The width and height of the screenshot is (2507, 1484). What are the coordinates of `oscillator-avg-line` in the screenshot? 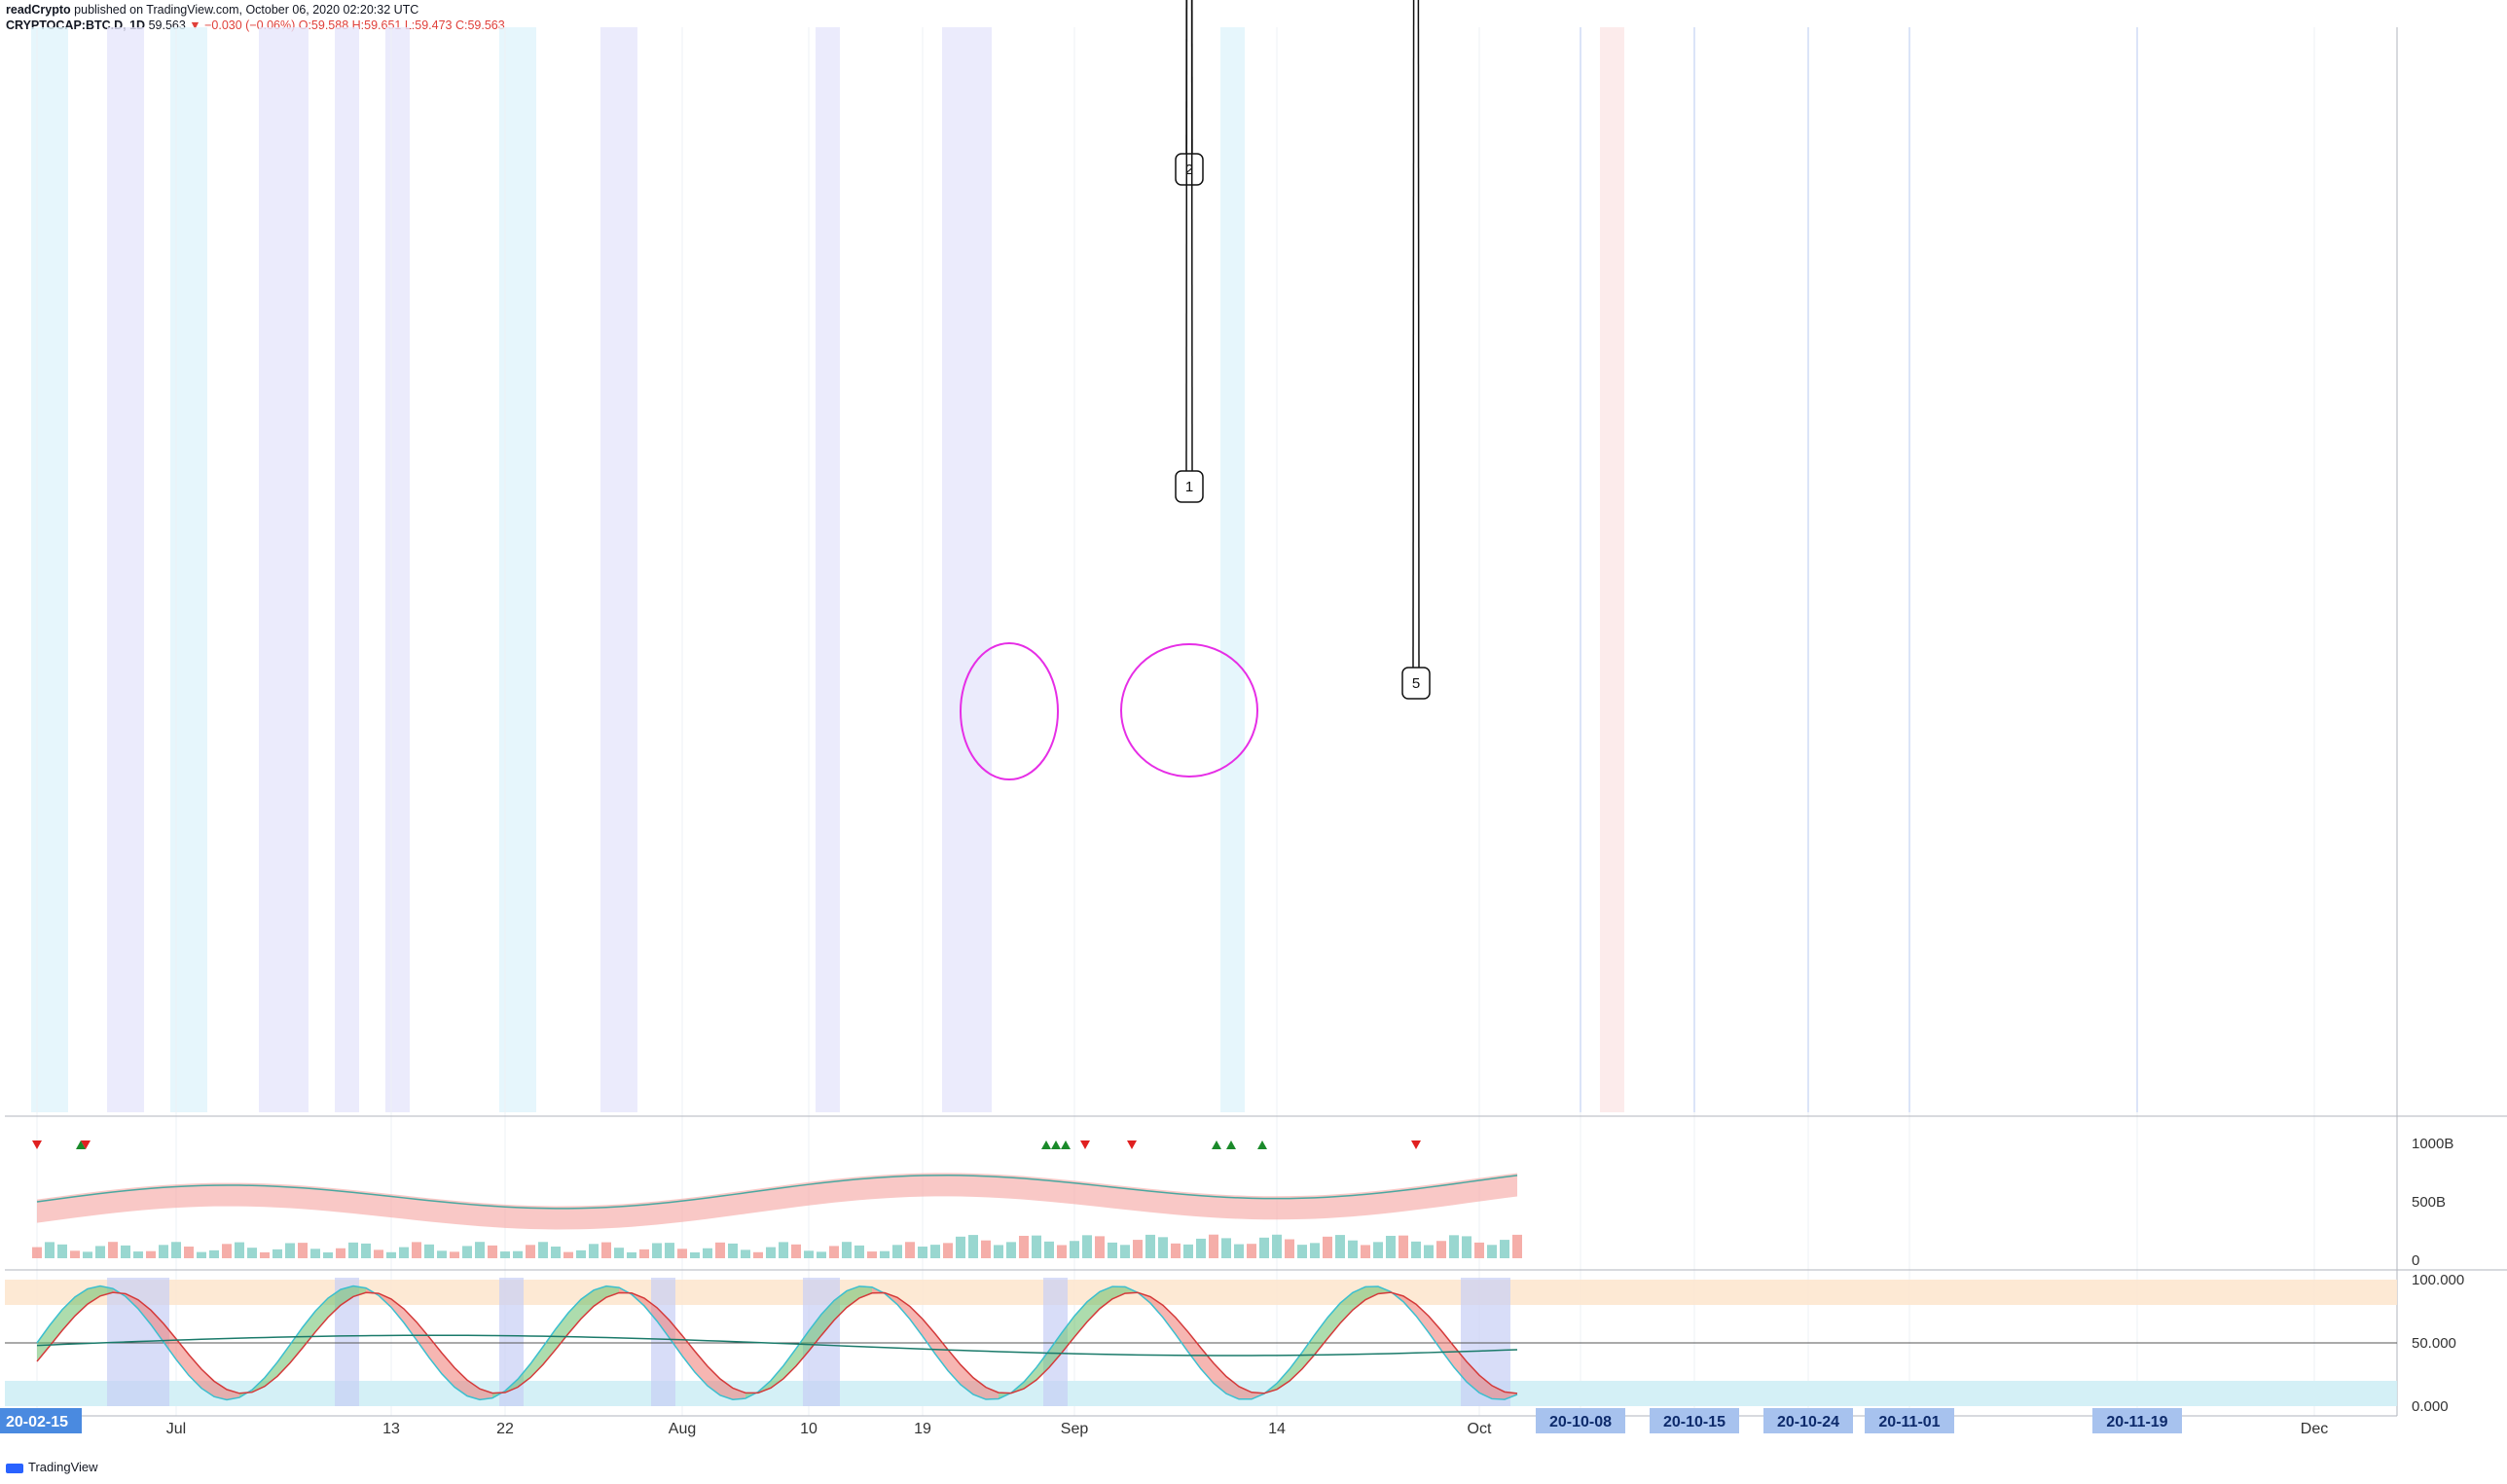 It's located at (777, 1345).